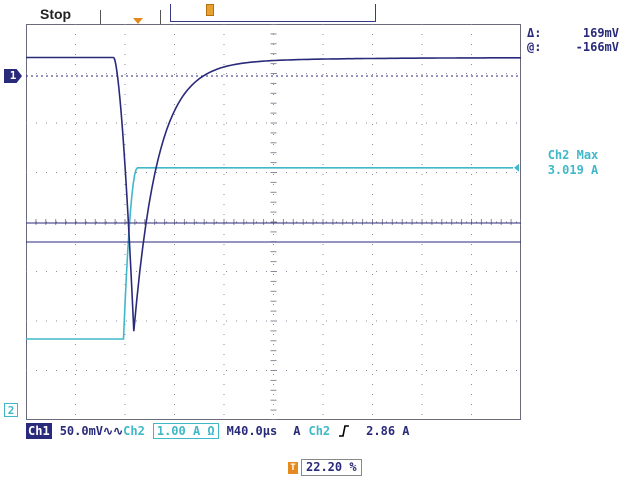  I want to click on run-state-label: Stop, so click(56, 14).